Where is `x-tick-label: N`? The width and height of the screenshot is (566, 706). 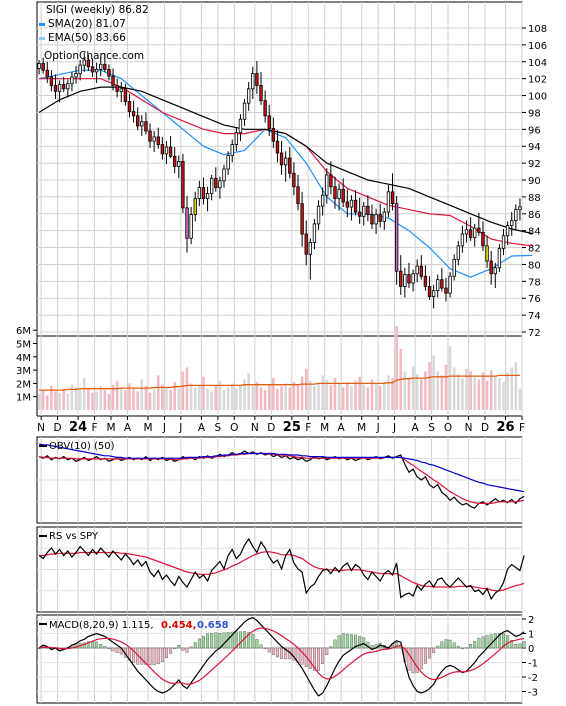
x-tick-label: N is located at coordinates (469, 428).